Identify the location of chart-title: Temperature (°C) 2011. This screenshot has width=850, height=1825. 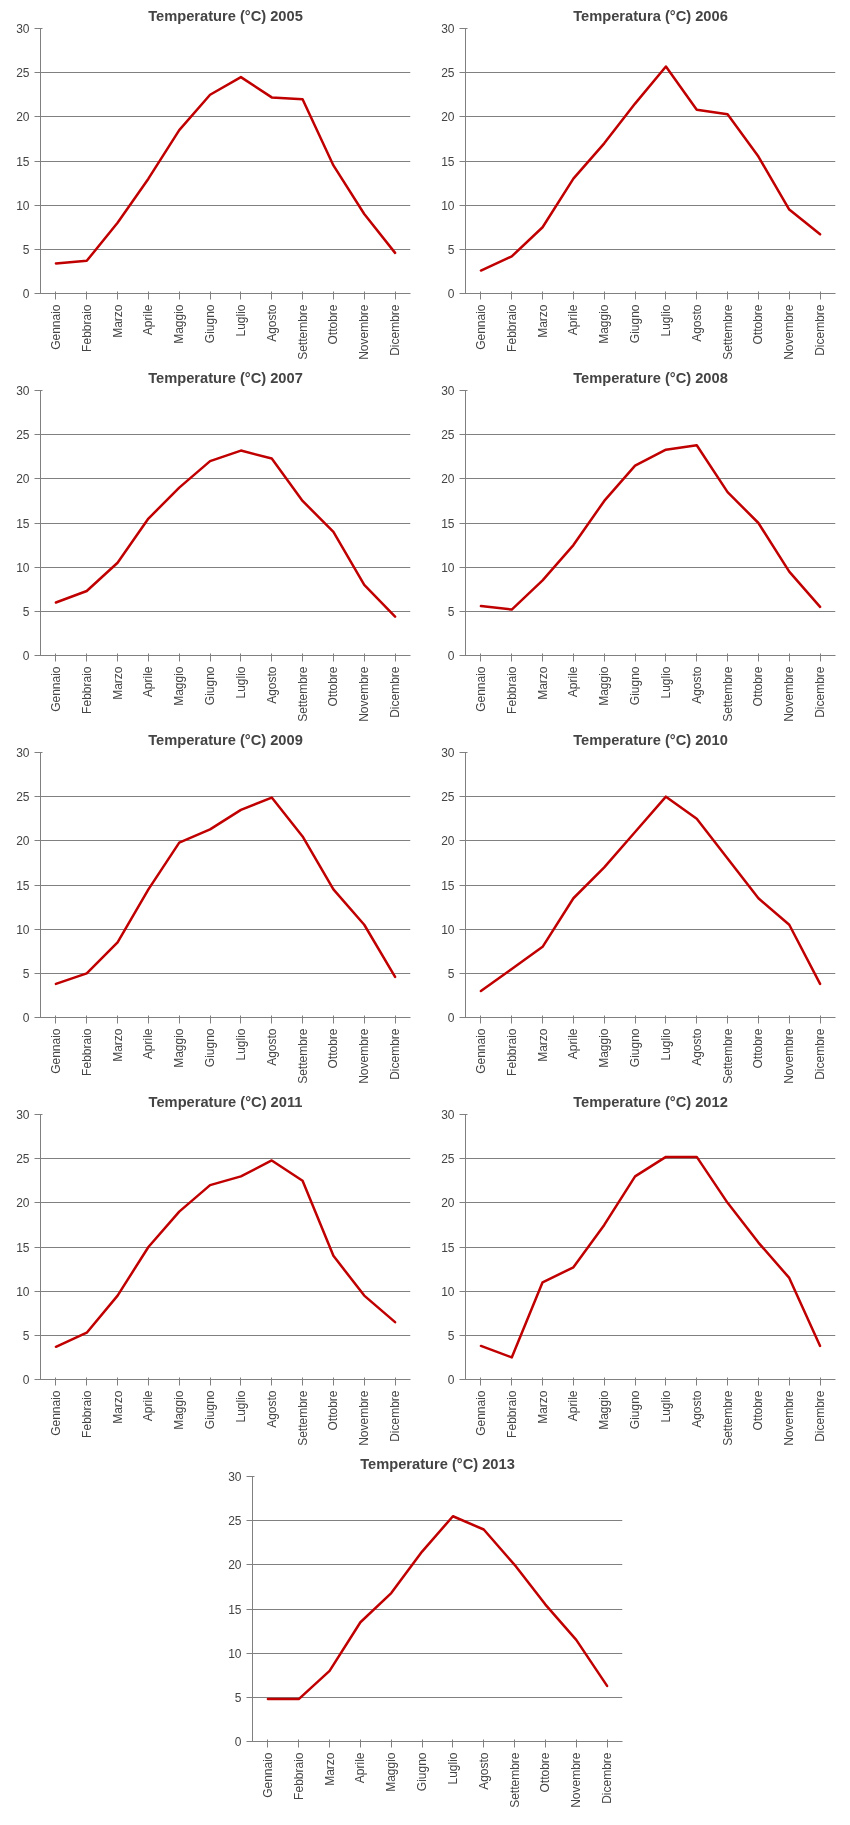
(225, 1101).